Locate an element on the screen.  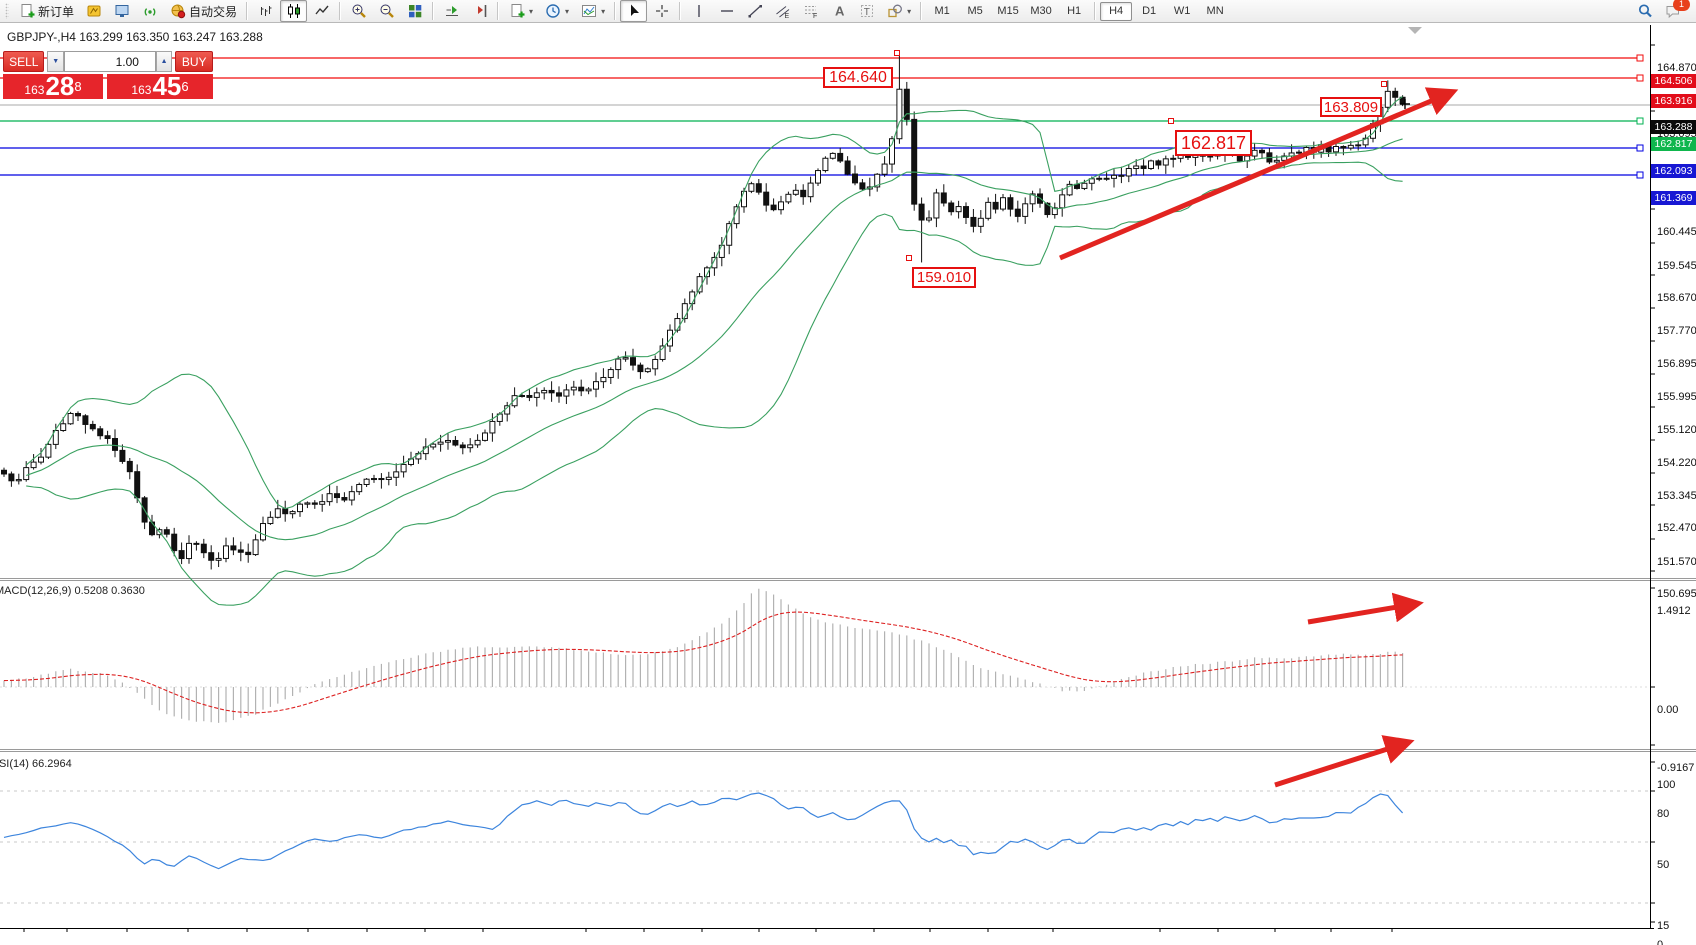
chat-button: 1 is located at coordinates (1677, 10).